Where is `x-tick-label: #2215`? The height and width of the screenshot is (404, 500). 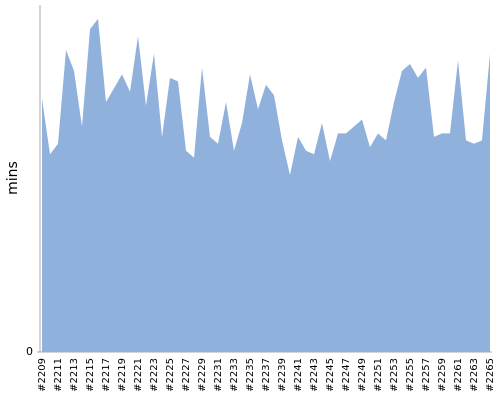 x-tick-label: #2215 is located at coordinates (90, 375).